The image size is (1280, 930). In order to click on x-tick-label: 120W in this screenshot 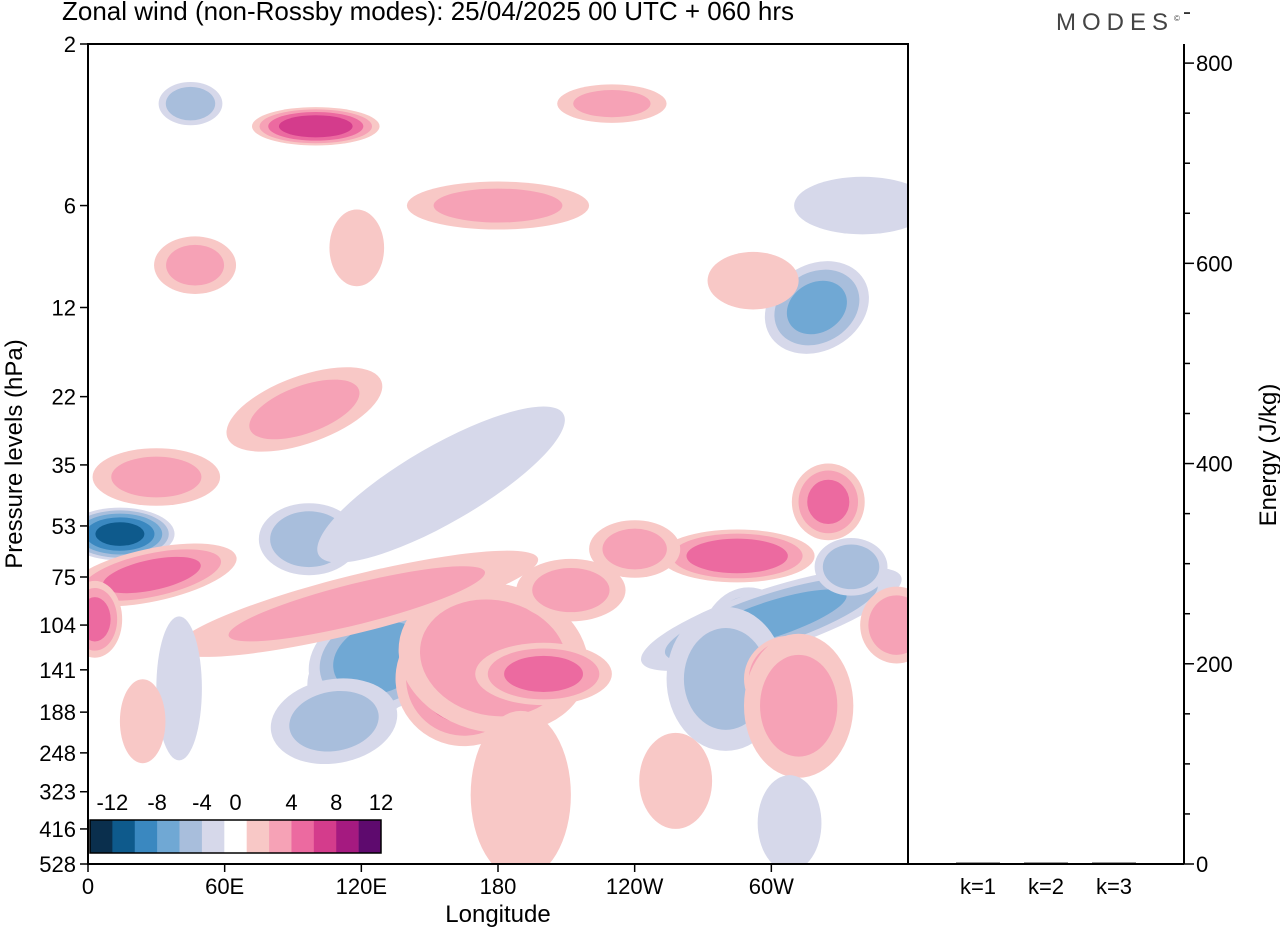, I will do `click(635, 886)`.